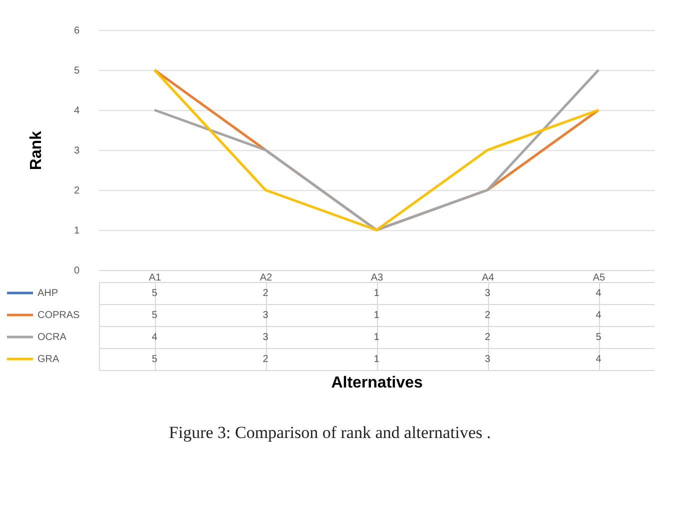  I want to click on y-tick-label: 5, so click(77, 71).